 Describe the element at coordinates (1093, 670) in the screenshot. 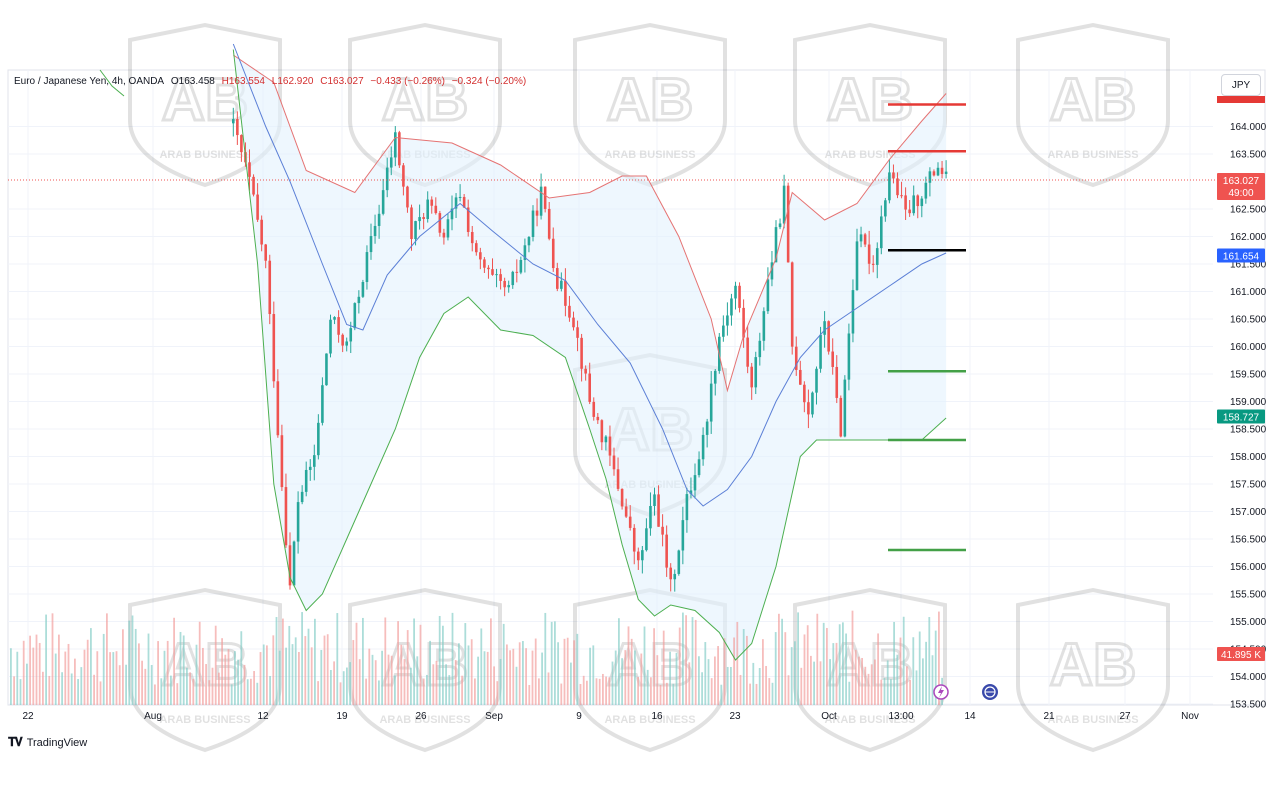

I see `watermark-logo: AB ARAB BUSINESS` at that location.